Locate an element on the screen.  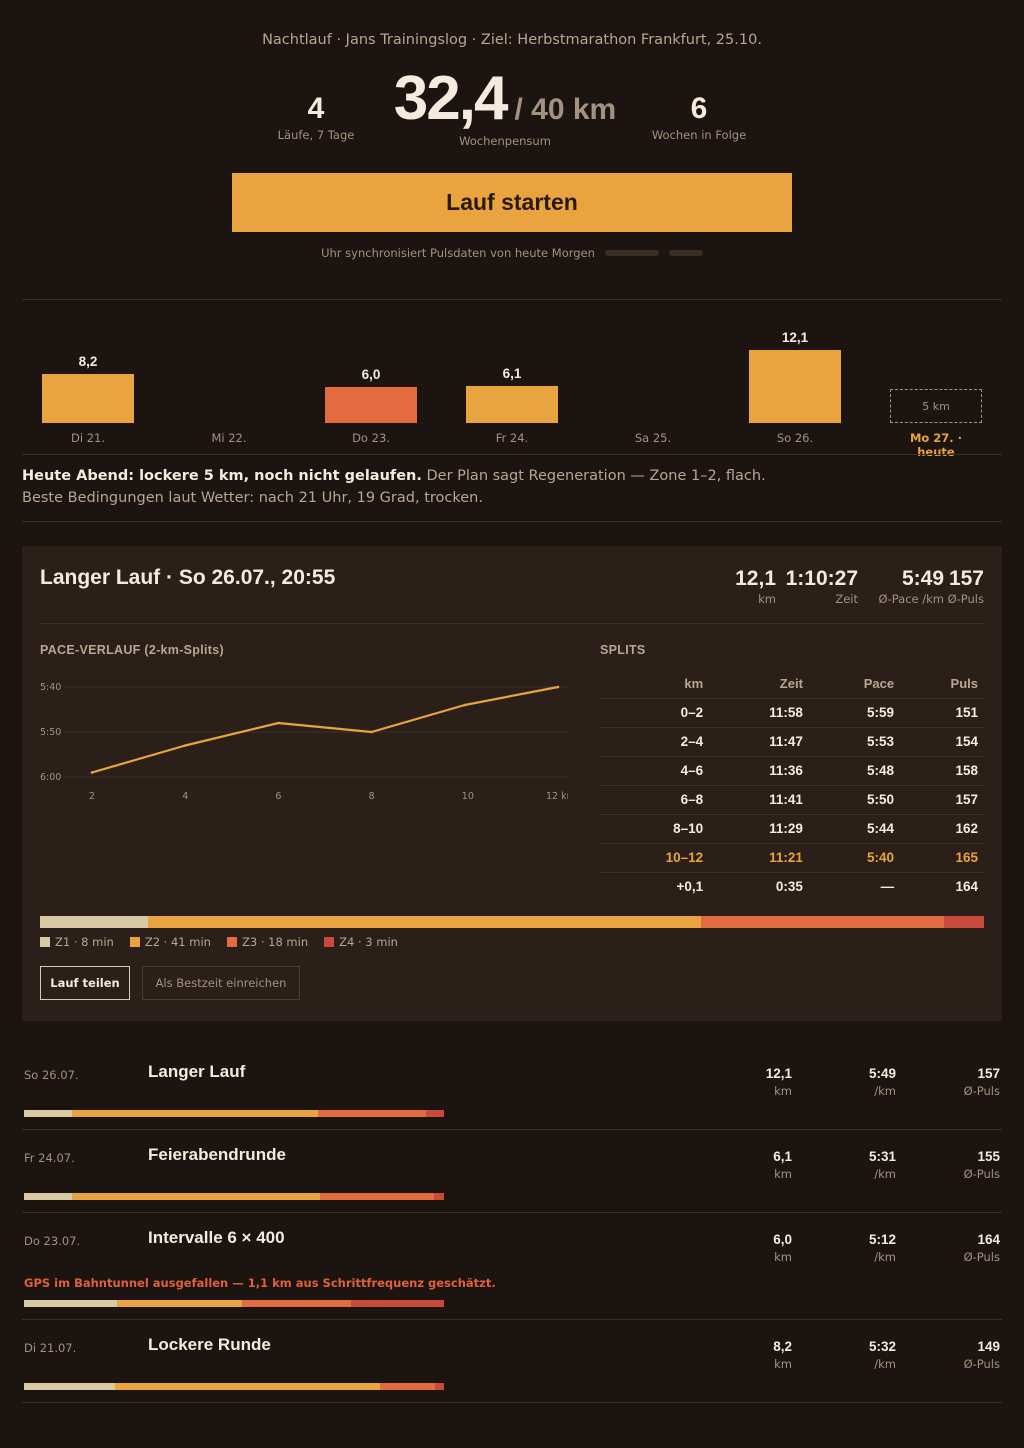
run-hr-value: 157 is located at coordinates (988, 1073).